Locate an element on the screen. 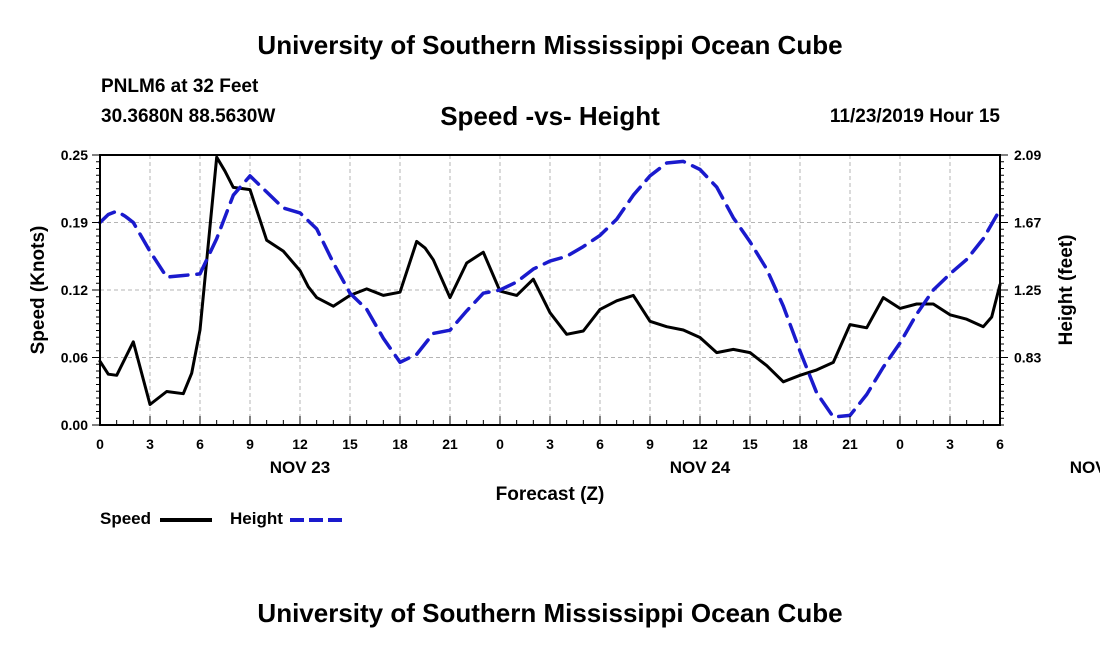  date-label: NOV 25 is located at coordinates (1085, 467).